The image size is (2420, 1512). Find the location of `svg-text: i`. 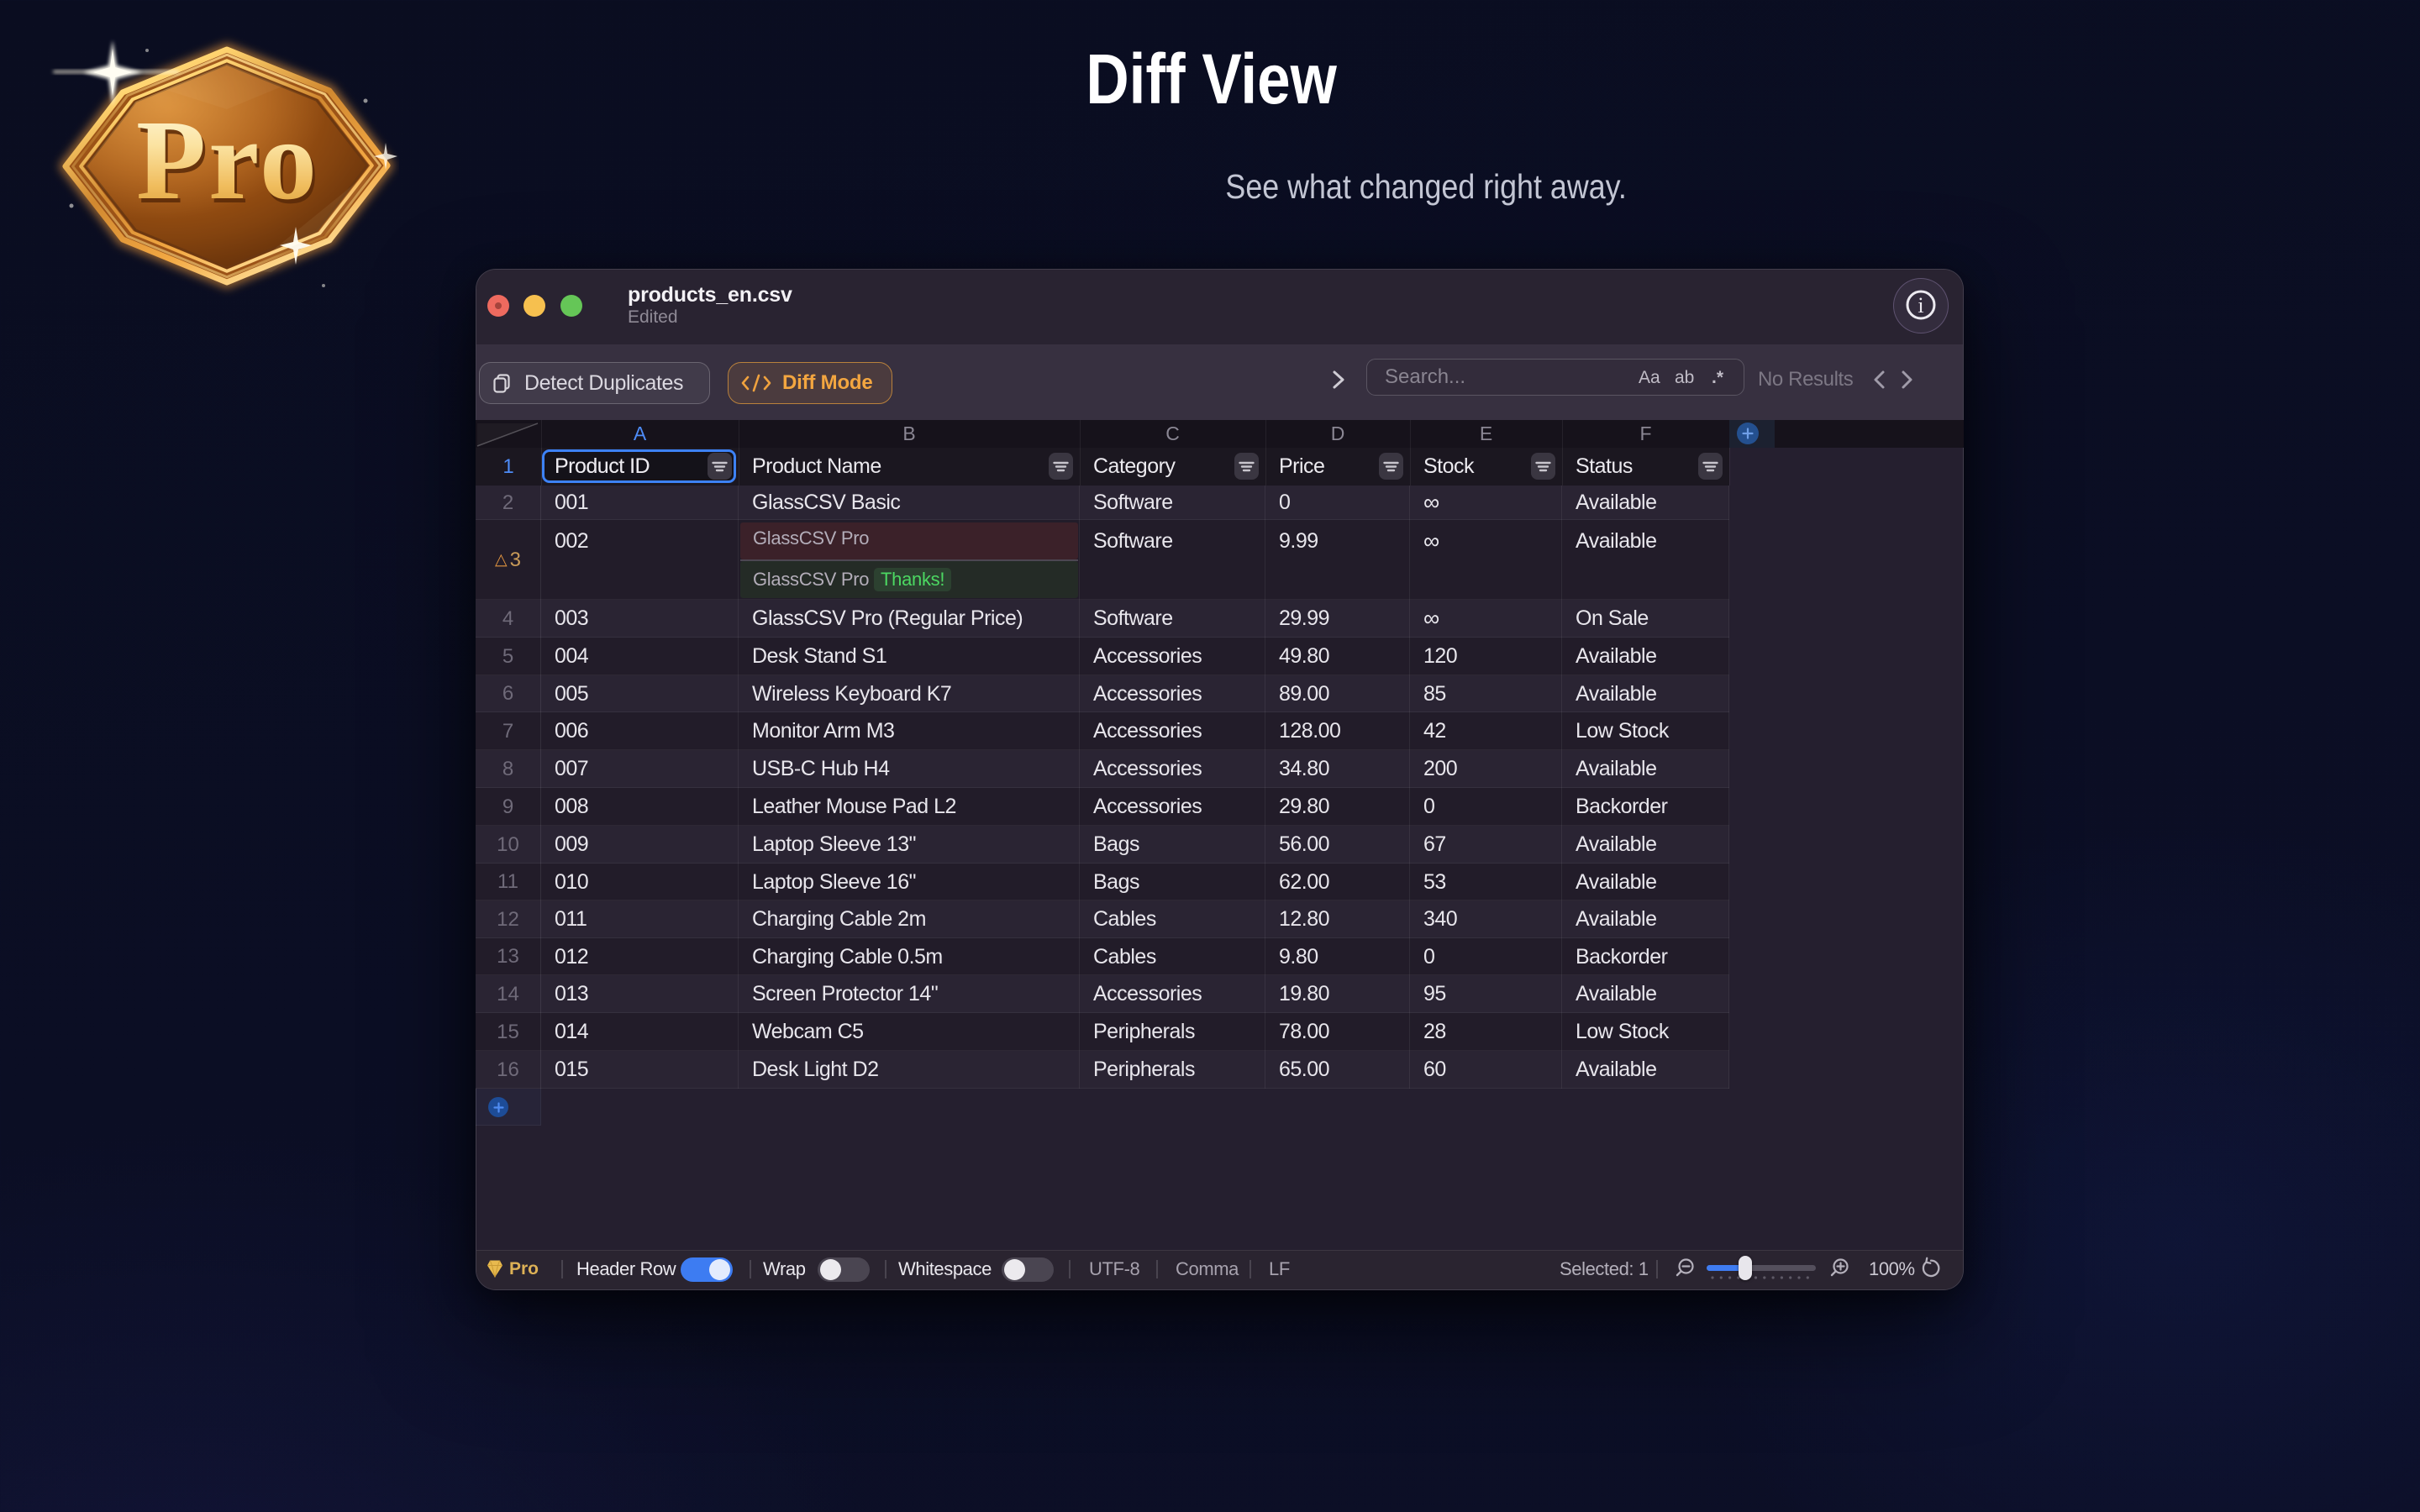

svg-text: i is located at coordinates (1921, 305).